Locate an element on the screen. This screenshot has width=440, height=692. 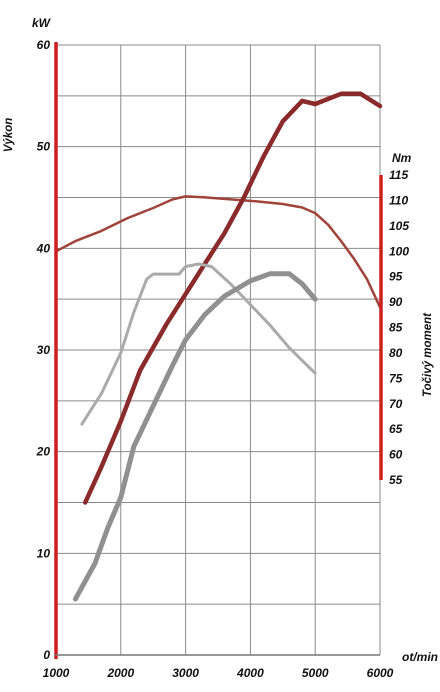
left-tick-label: 20 is located at coordinates (43, 452).